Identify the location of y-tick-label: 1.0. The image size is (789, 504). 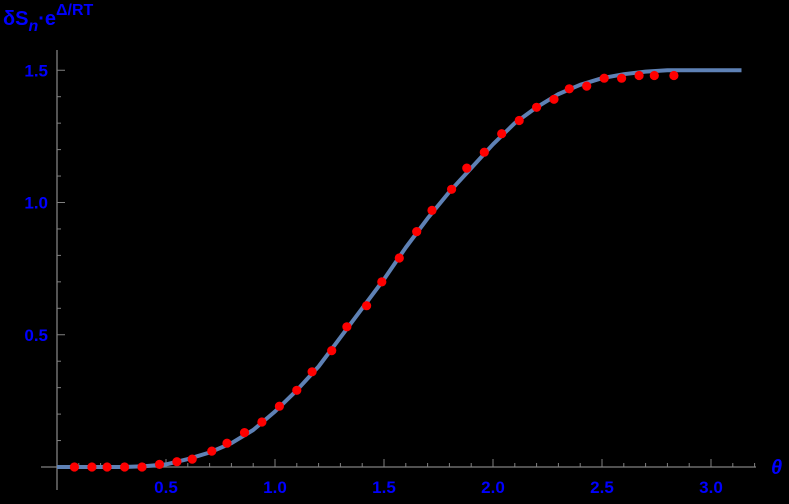
(36, 203).